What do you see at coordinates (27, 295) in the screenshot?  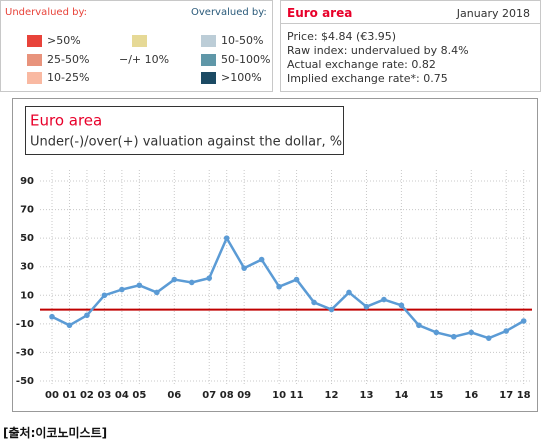 I see `y-tick-label: 10` at bounding box center [27, 295].